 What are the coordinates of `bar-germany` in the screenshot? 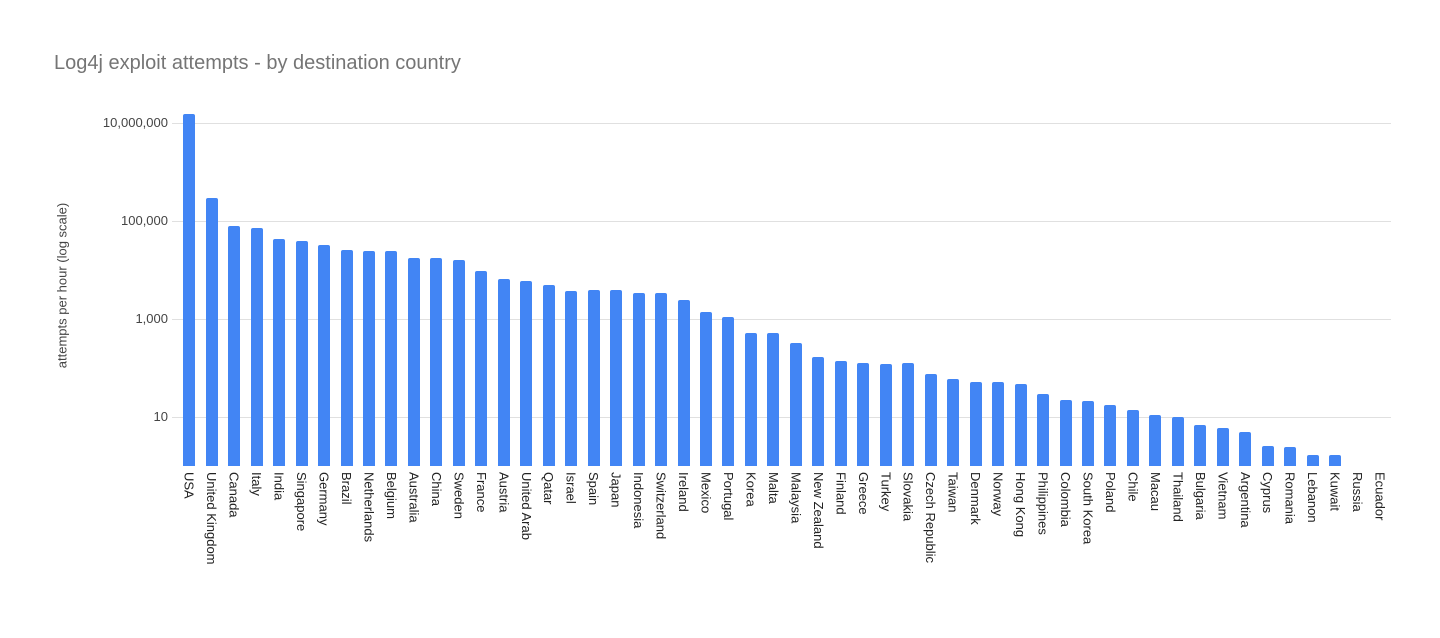 It's located at (324, 355).